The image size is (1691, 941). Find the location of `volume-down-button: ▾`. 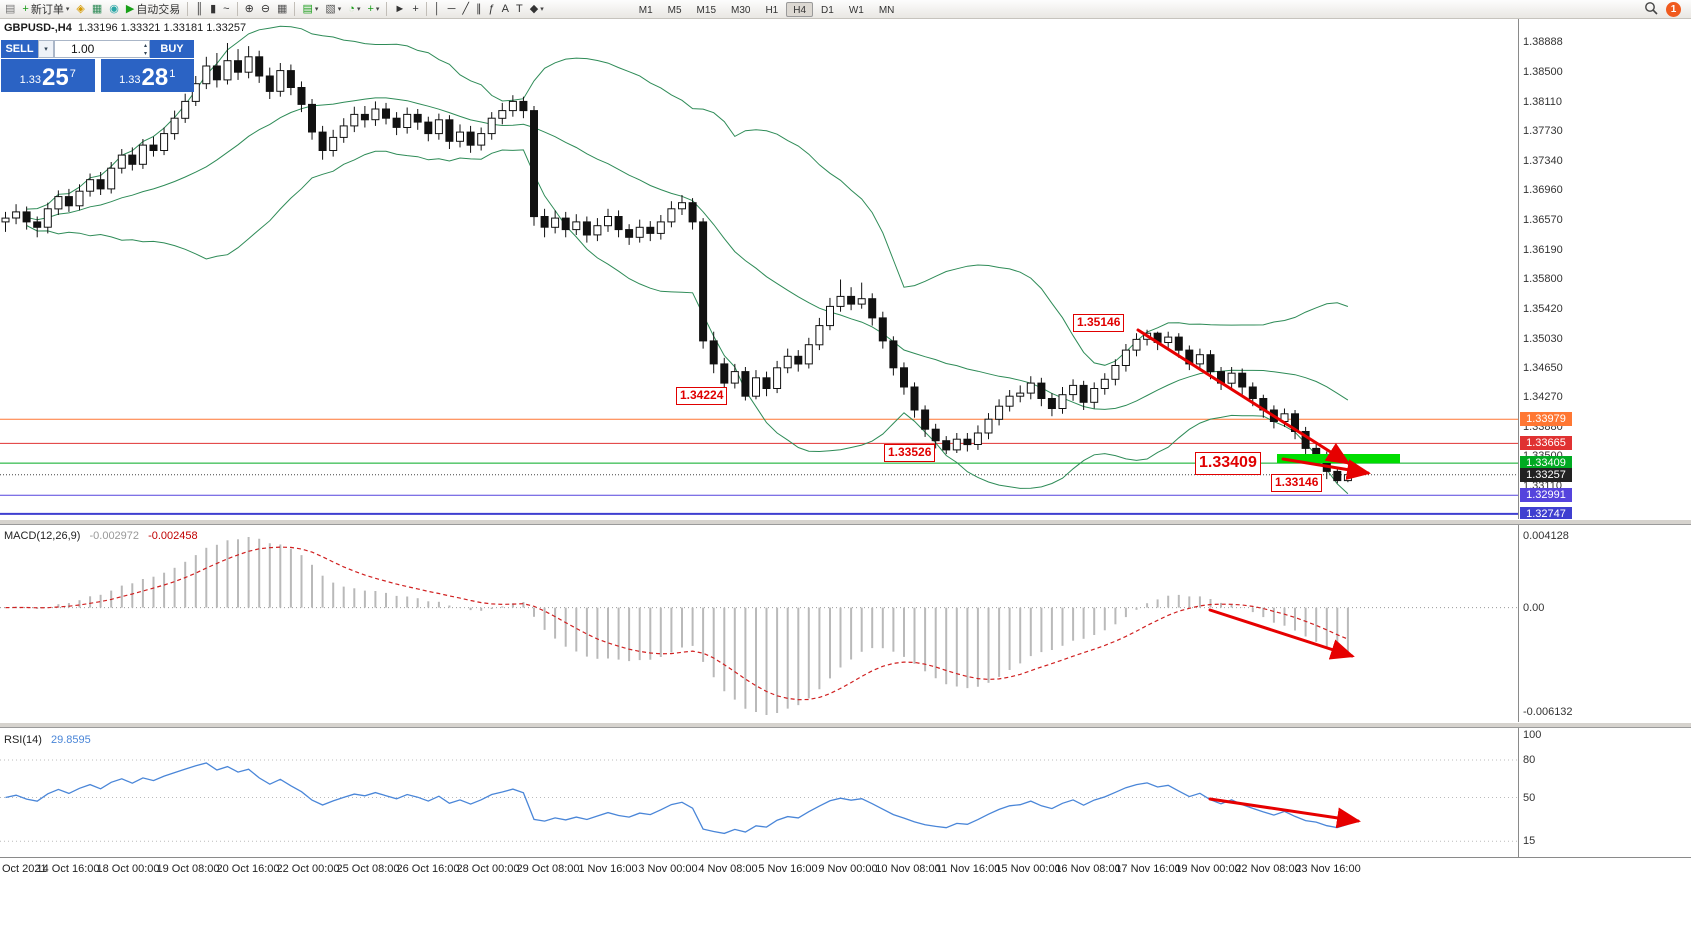

volume-down-button: ▾ is located at coordinates (145, 54).